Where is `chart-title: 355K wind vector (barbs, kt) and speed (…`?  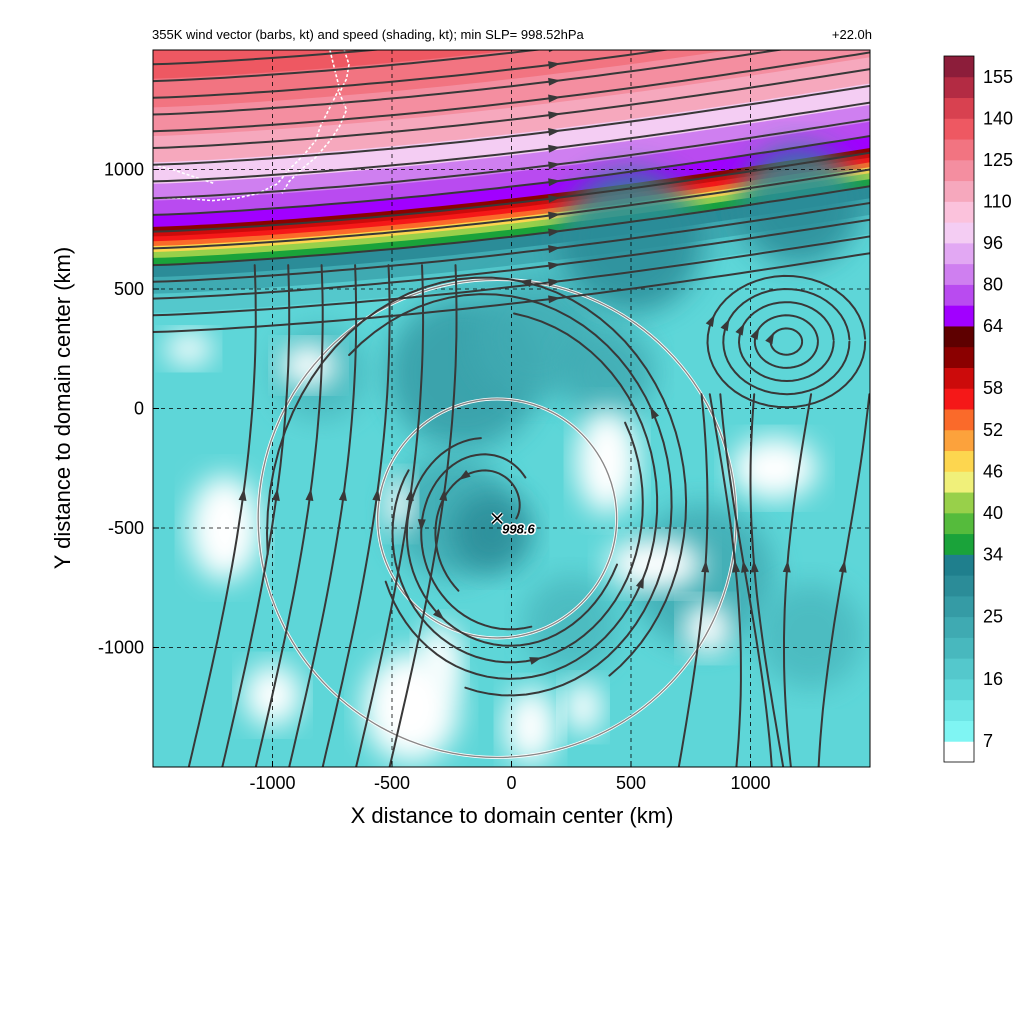 chart-title: 355K wind vector (barbs, kt) and speed (… is located at coordinates (368, 34).